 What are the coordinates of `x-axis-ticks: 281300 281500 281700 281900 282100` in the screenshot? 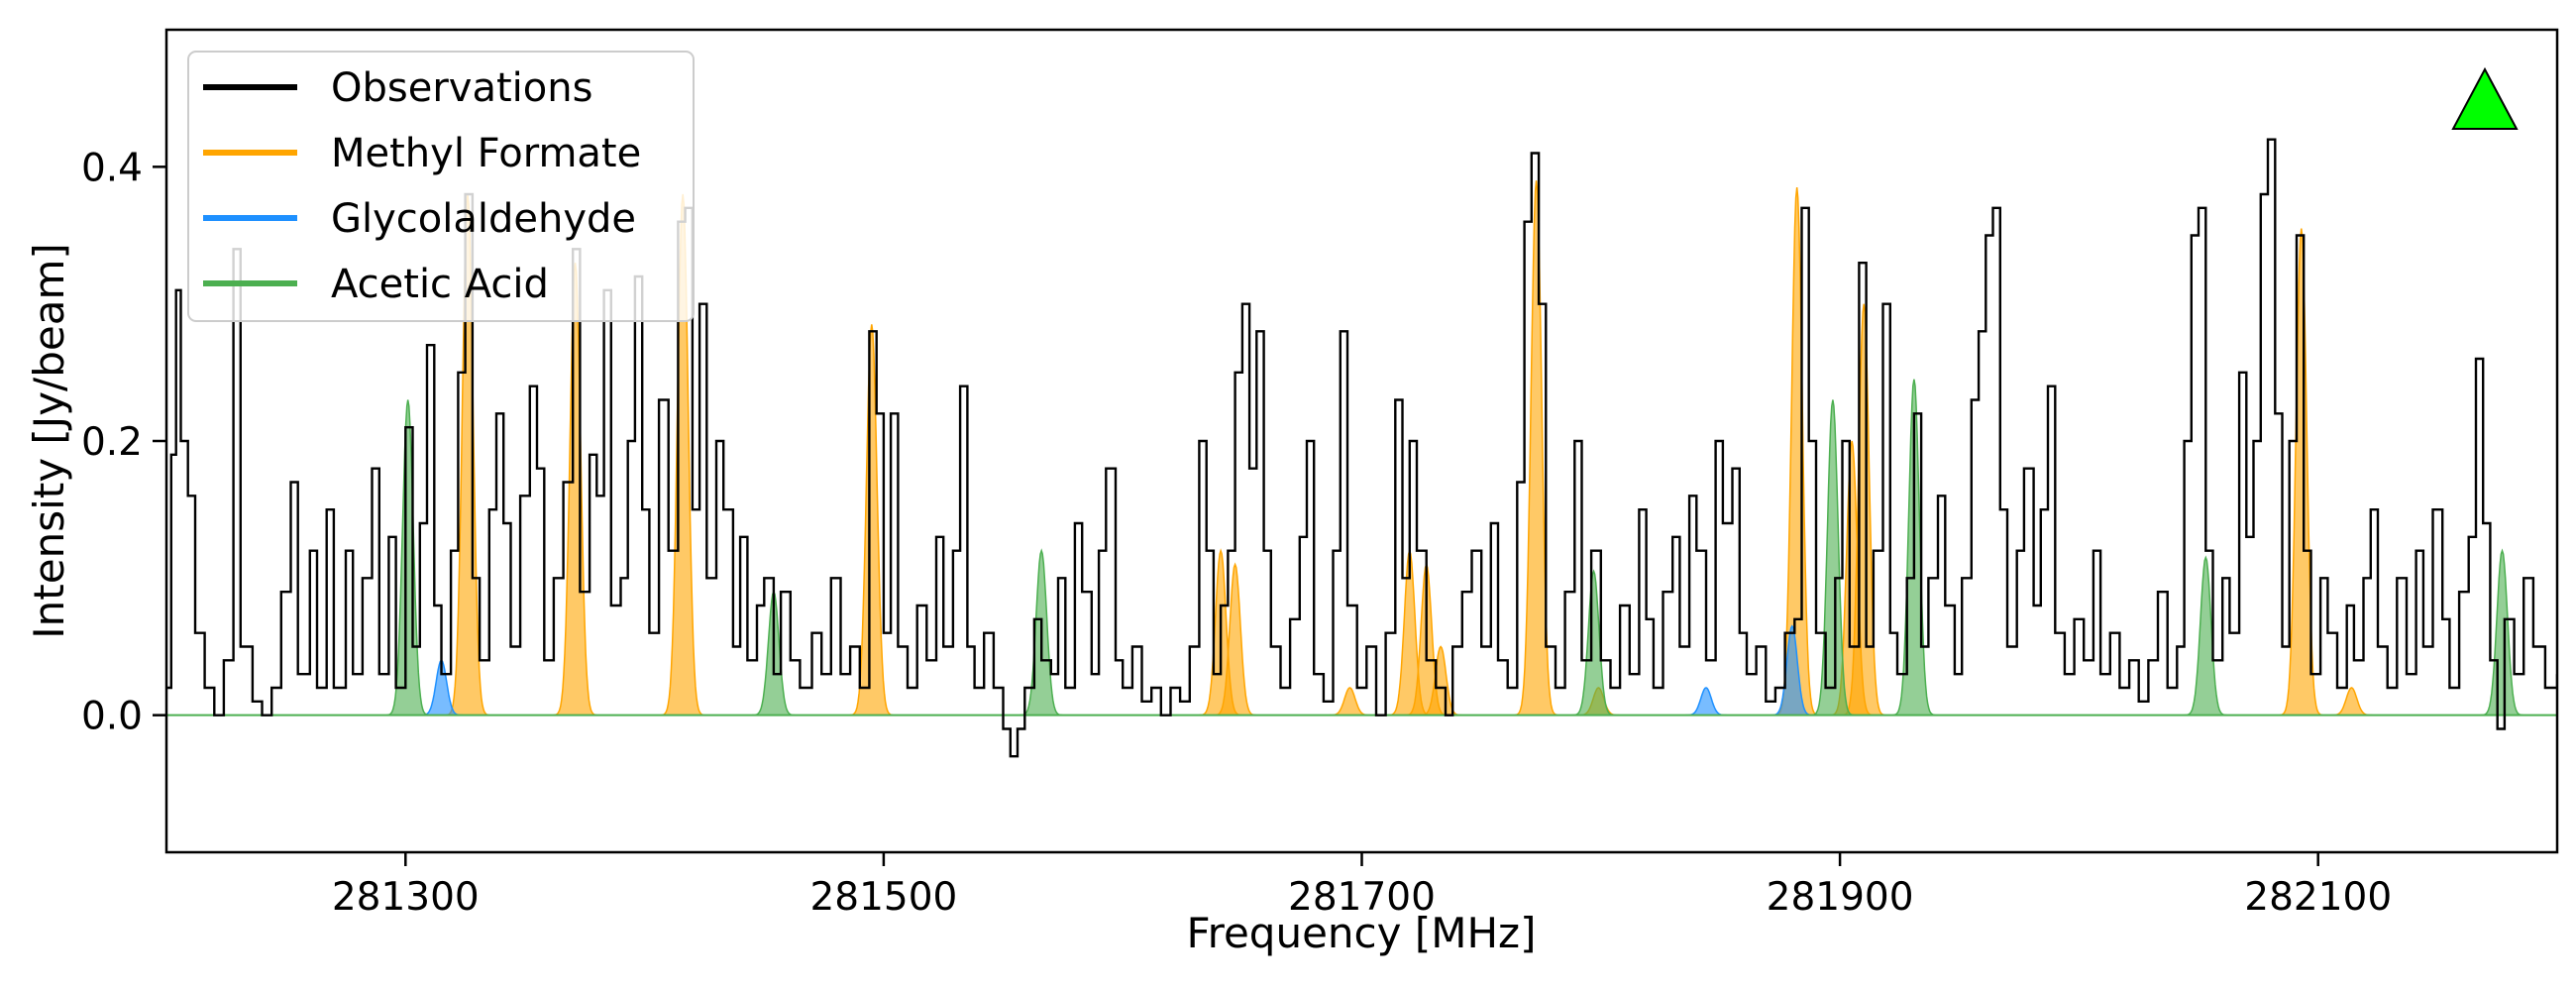 It's located at (1362, 886).